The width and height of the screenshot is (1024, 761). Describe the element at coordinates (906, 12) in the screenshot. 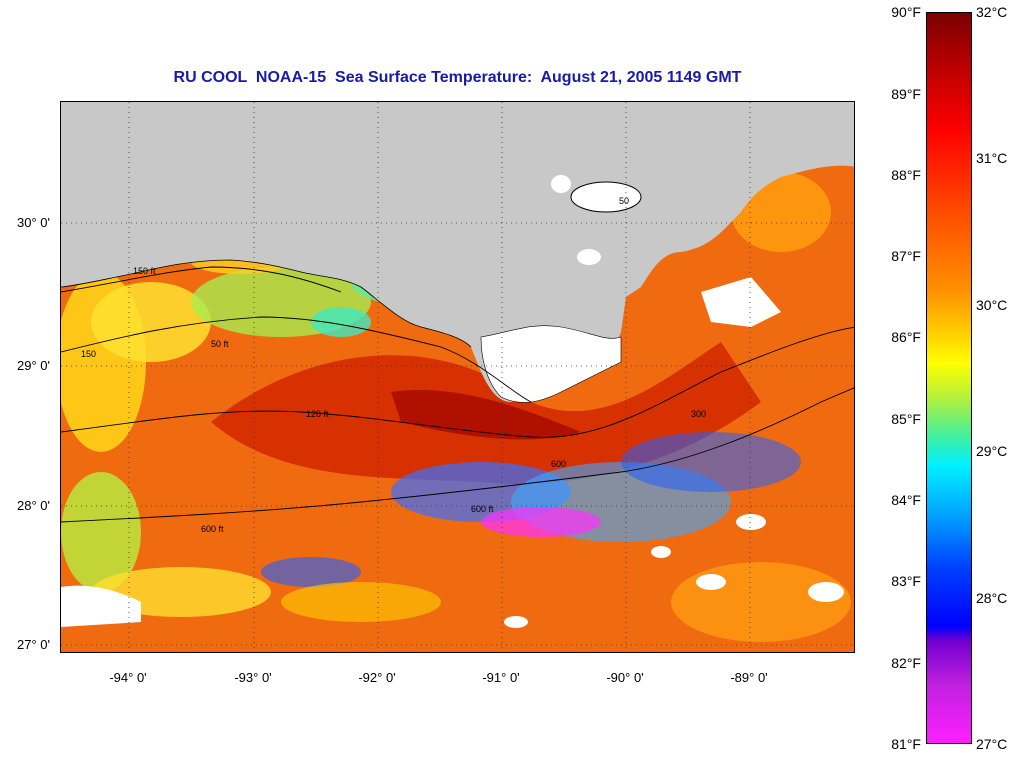

I see `colorbar-f-label: 90°F` at that location.